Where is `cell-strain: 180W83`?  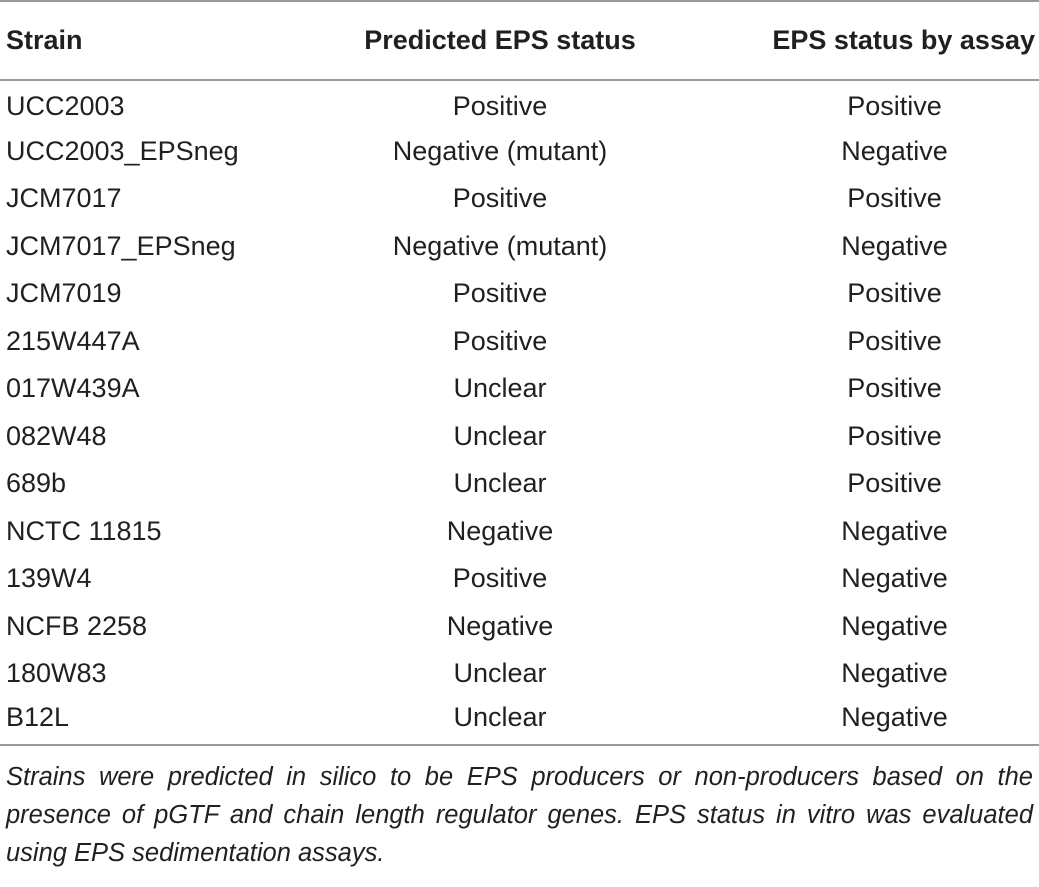
cell-strain: 180W83 is located at coordinates (56, 673).